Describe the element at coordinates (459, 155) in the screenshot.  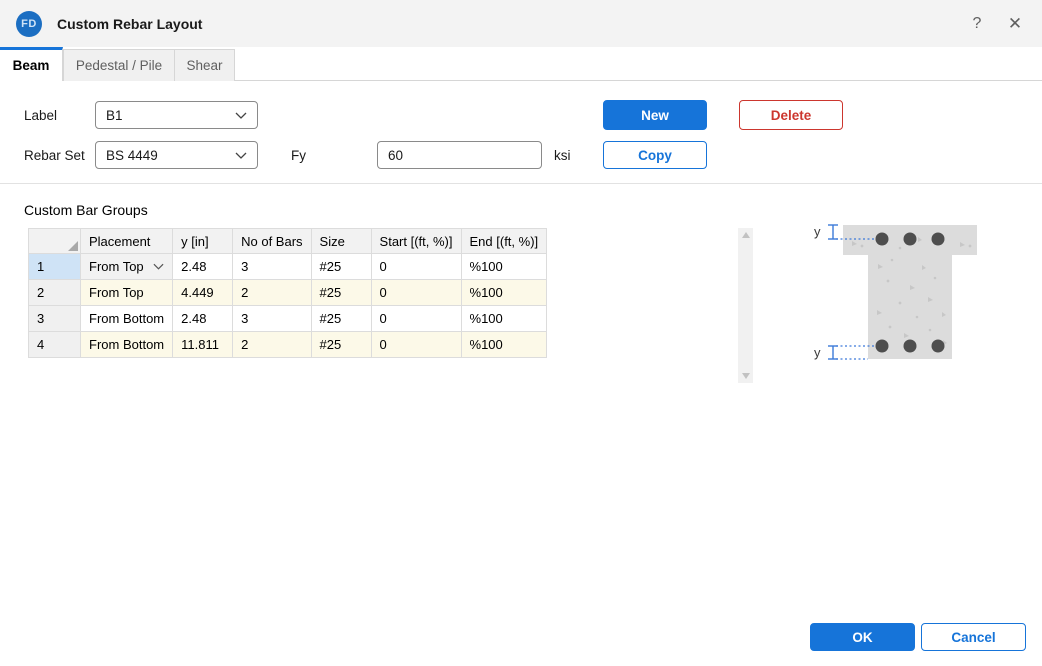
I see `fy-input` at that location.